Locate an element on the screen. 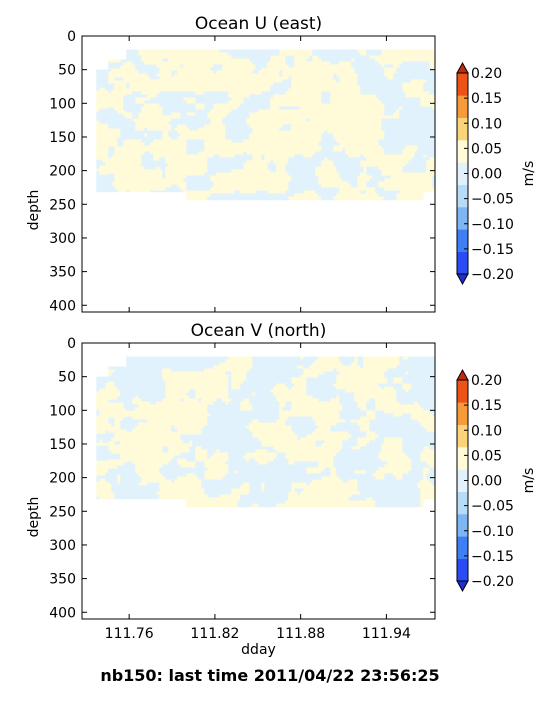 The height and width of the screenshot is (720, 540). subplot-title: Ocean V (north) is located at coordinates (259, 331).